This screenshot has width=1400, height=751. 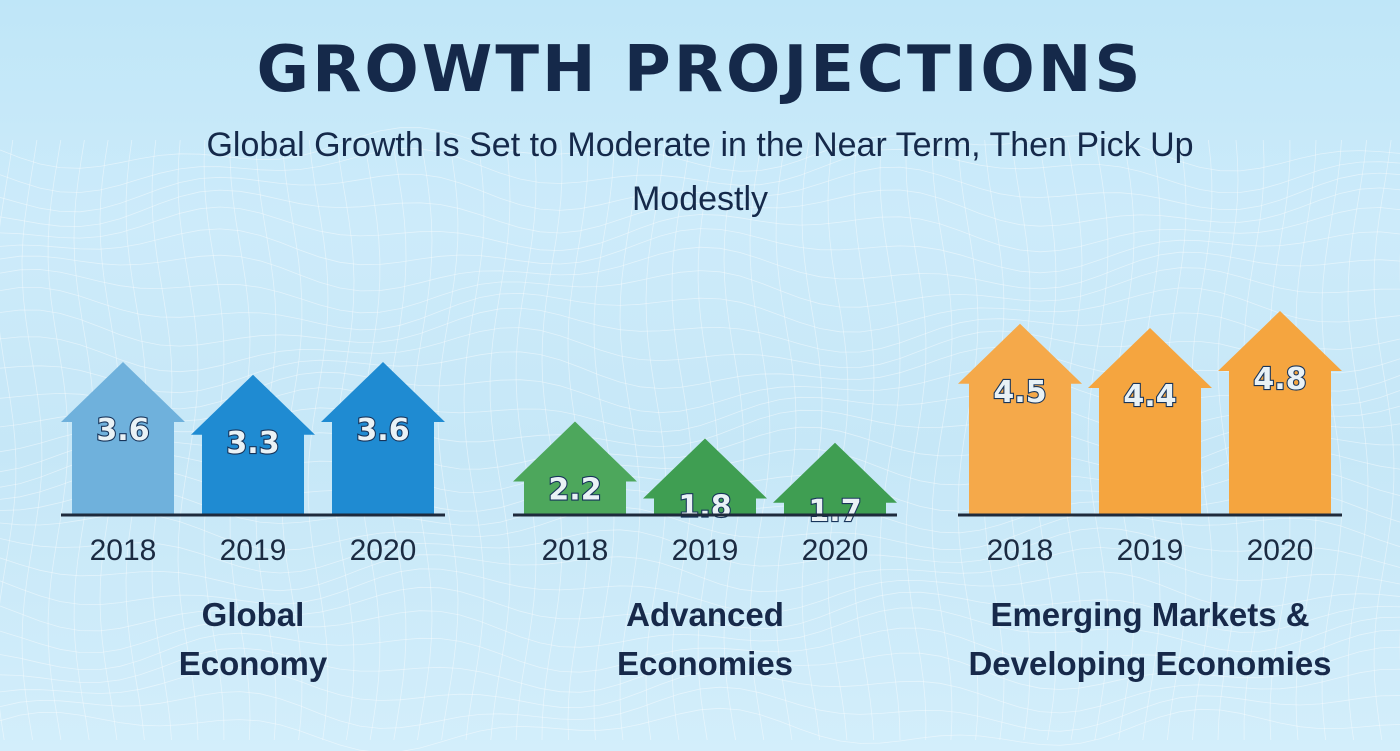 I want to click on chart-title-line: Economies, so click(x=705, y=663).